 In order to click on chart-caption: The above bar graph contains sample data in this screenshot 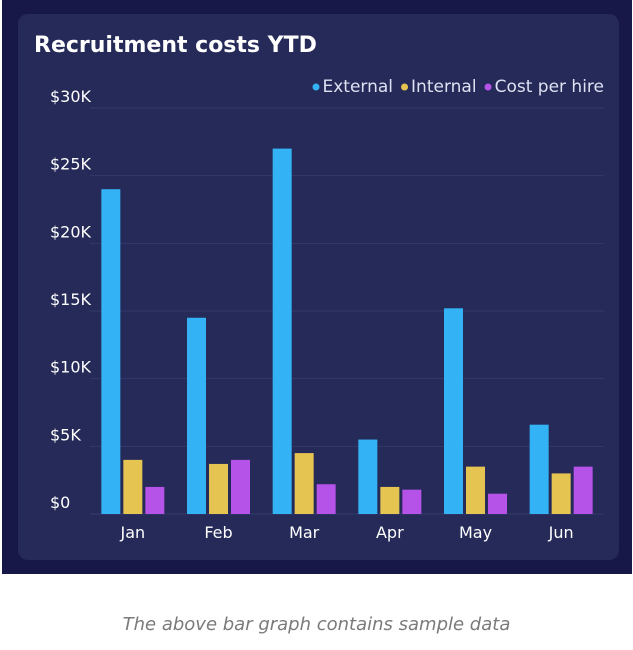, I will do `click(316, 624)`.